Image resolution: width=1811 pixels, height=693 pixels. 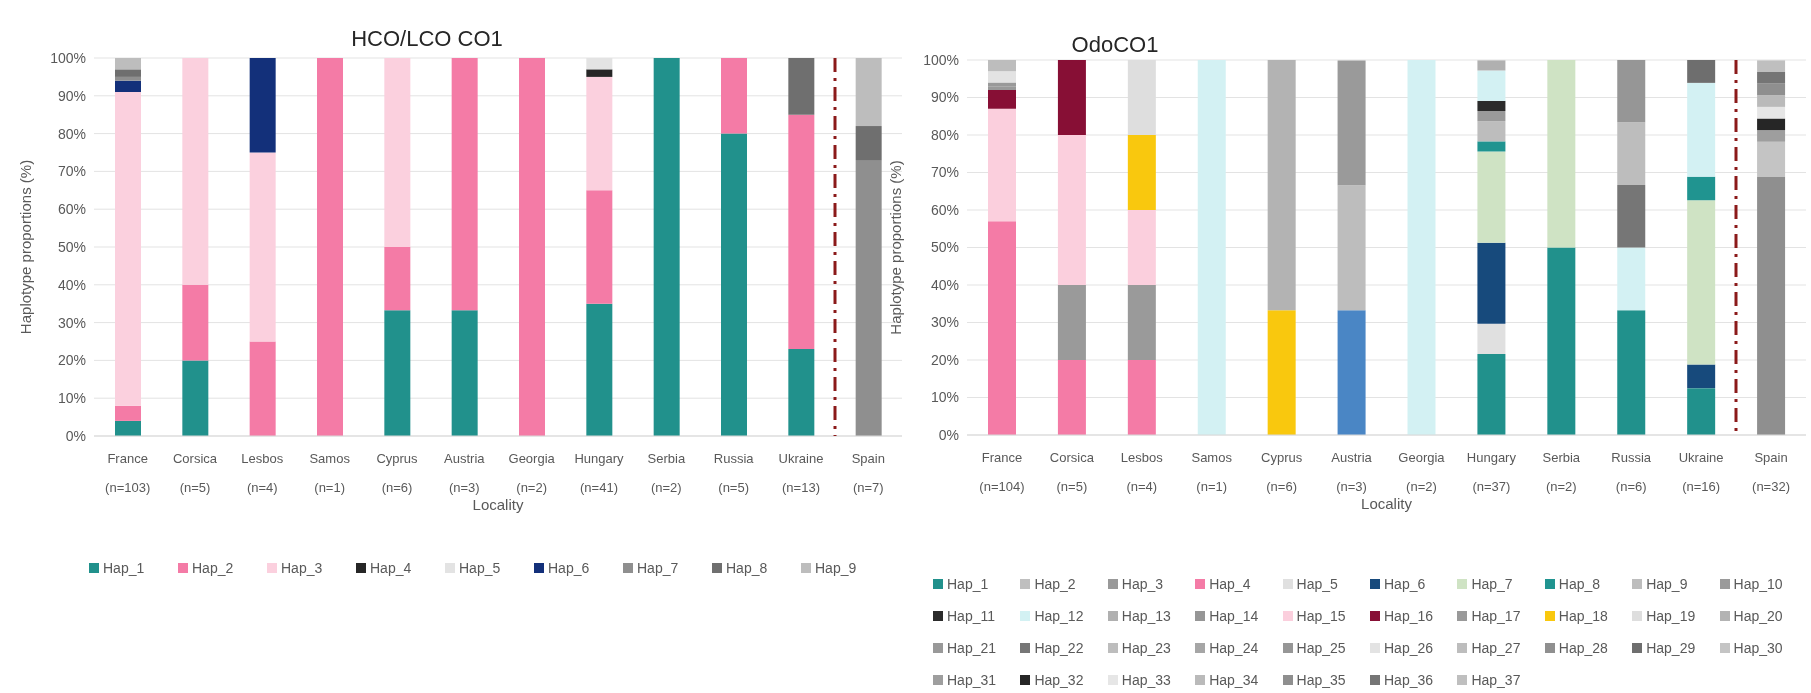 What do you see at coordinates (971, 616) in the screenshot?
I see `legend-label: Hap_11` at bounding box center [971, 616].